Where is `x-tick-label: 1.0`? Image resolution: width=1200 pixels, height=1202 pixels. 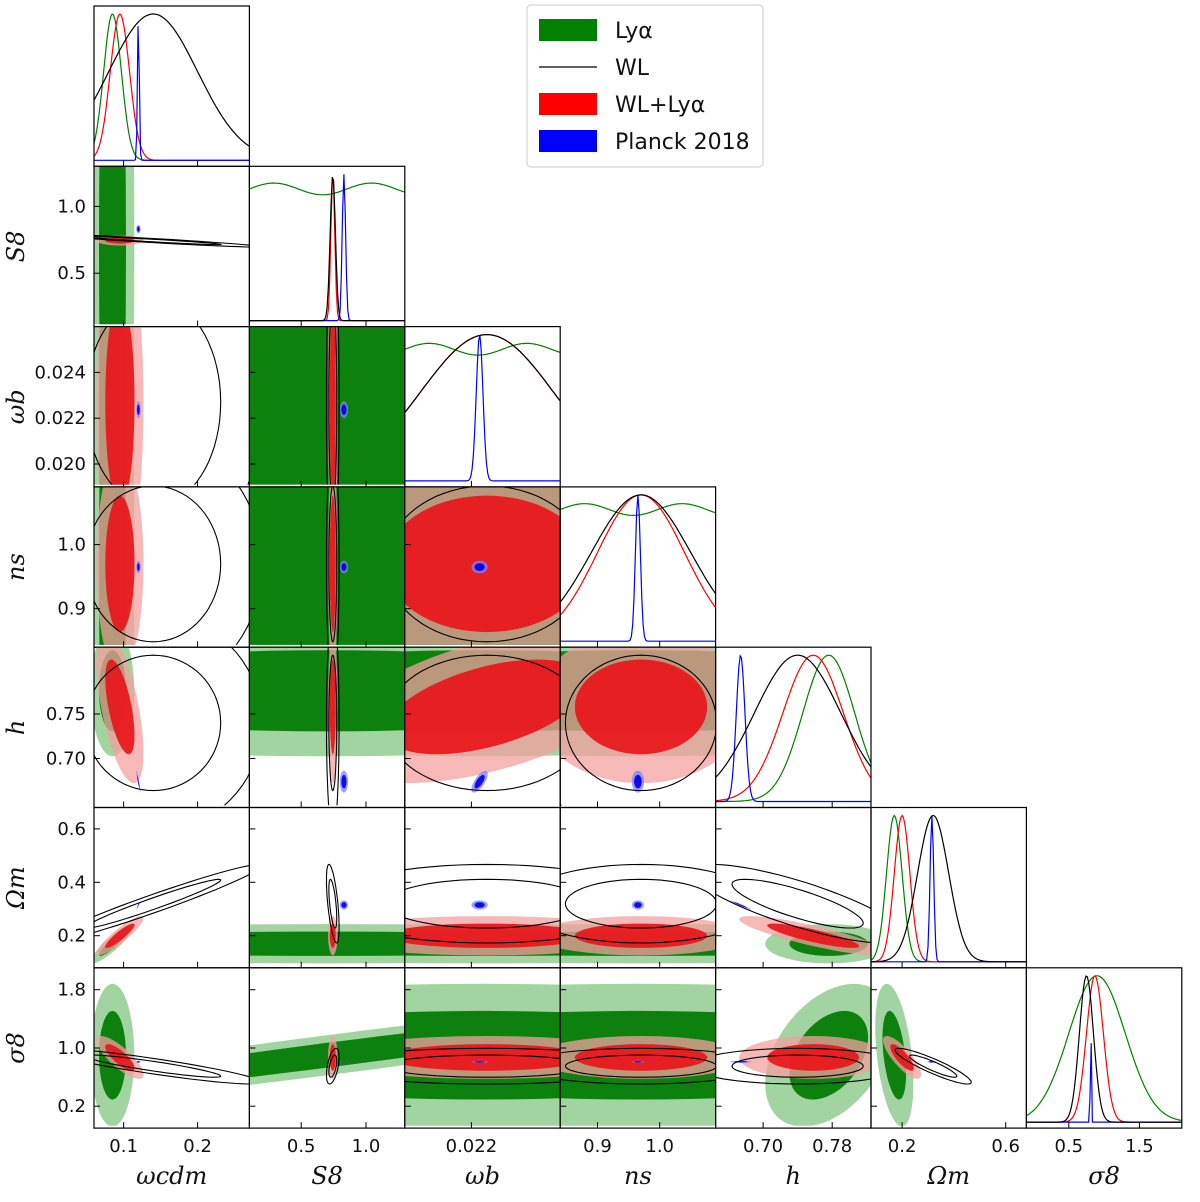
x-tick-label: 1.0 is located at coordinates (366, 1146).